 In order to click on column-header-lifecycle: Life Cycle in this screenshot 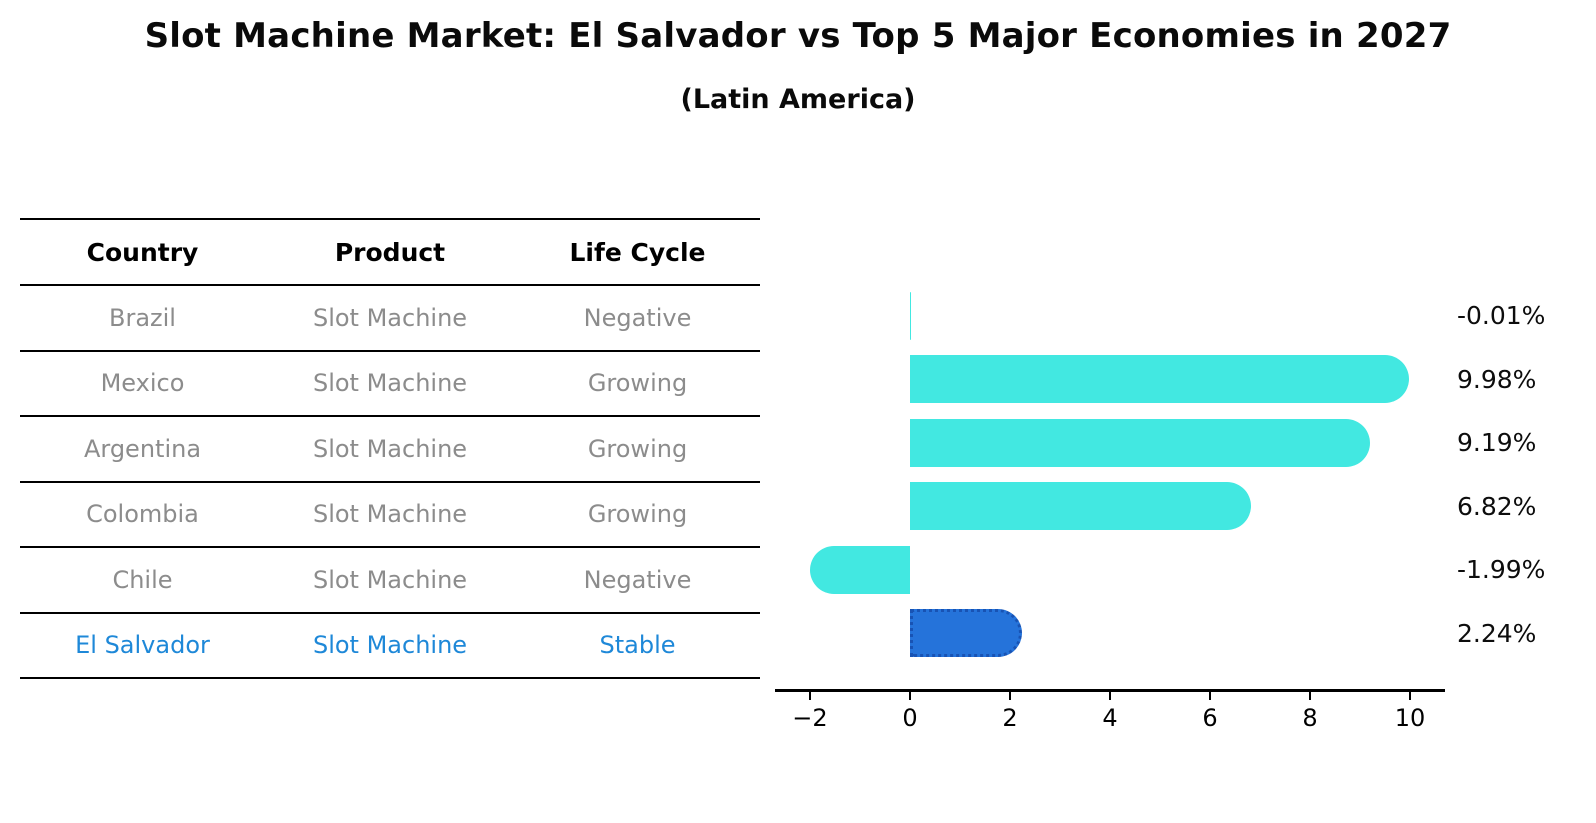, I will do `click(637, 252)`.